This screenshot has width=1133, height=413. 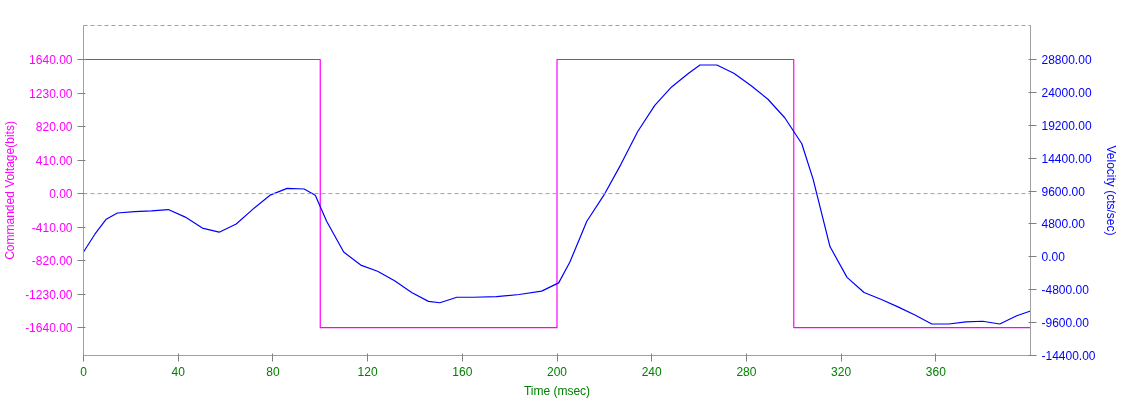 I want to click on x-axis-title: Time (msec), so click(x=557, y=390).